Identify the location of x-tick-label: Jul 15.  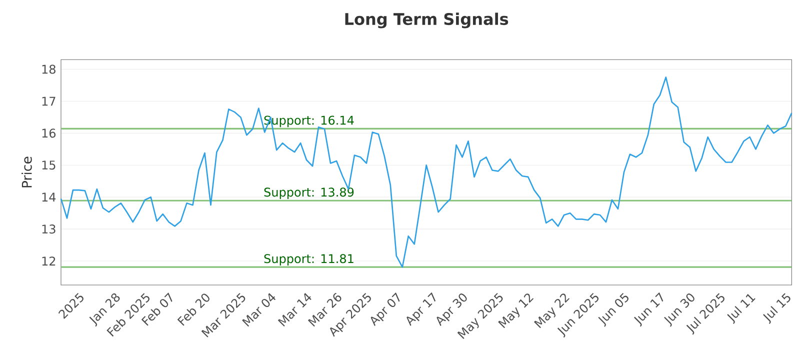
(776, 308).